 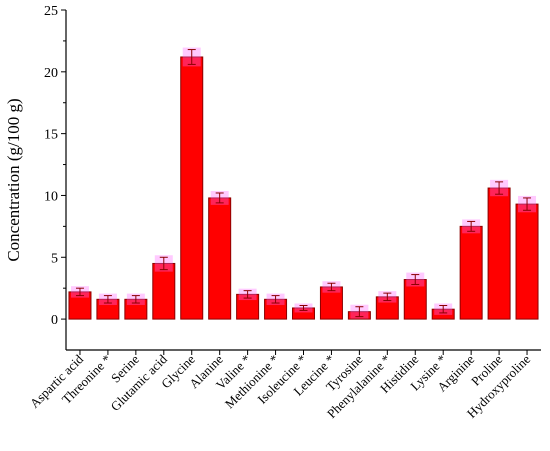 I want to click on y-tick-label: 20, so click(x=51, y=73).